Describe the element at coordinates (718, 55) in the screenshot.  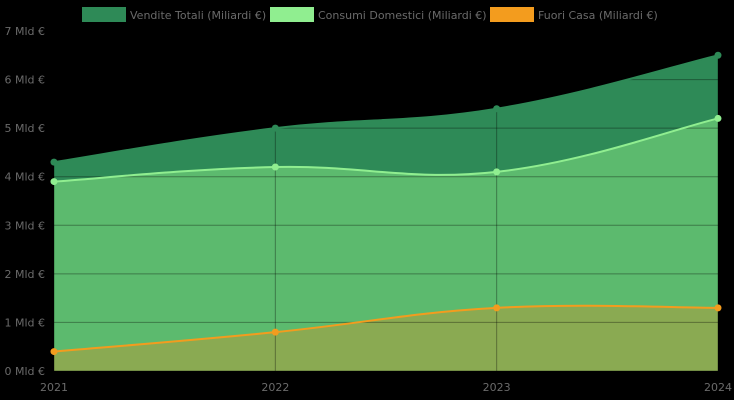
I see `point-series-0-2024` at that location.